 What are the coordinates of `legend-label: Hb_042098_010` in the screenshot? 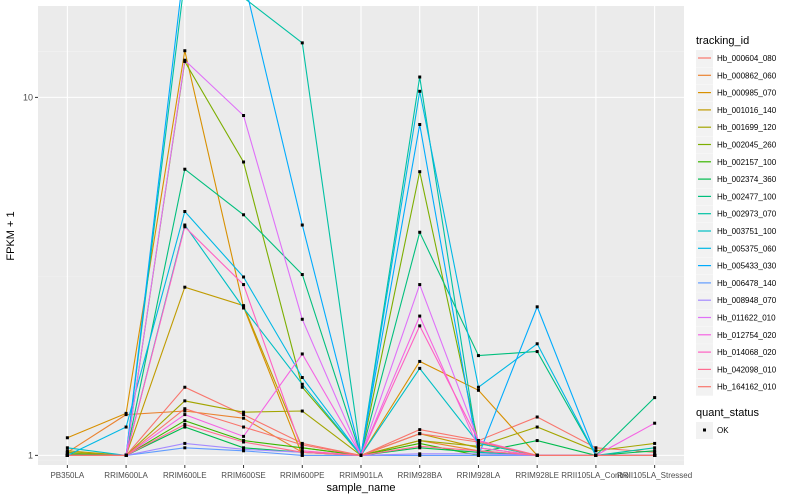 It's located at (747, 369).